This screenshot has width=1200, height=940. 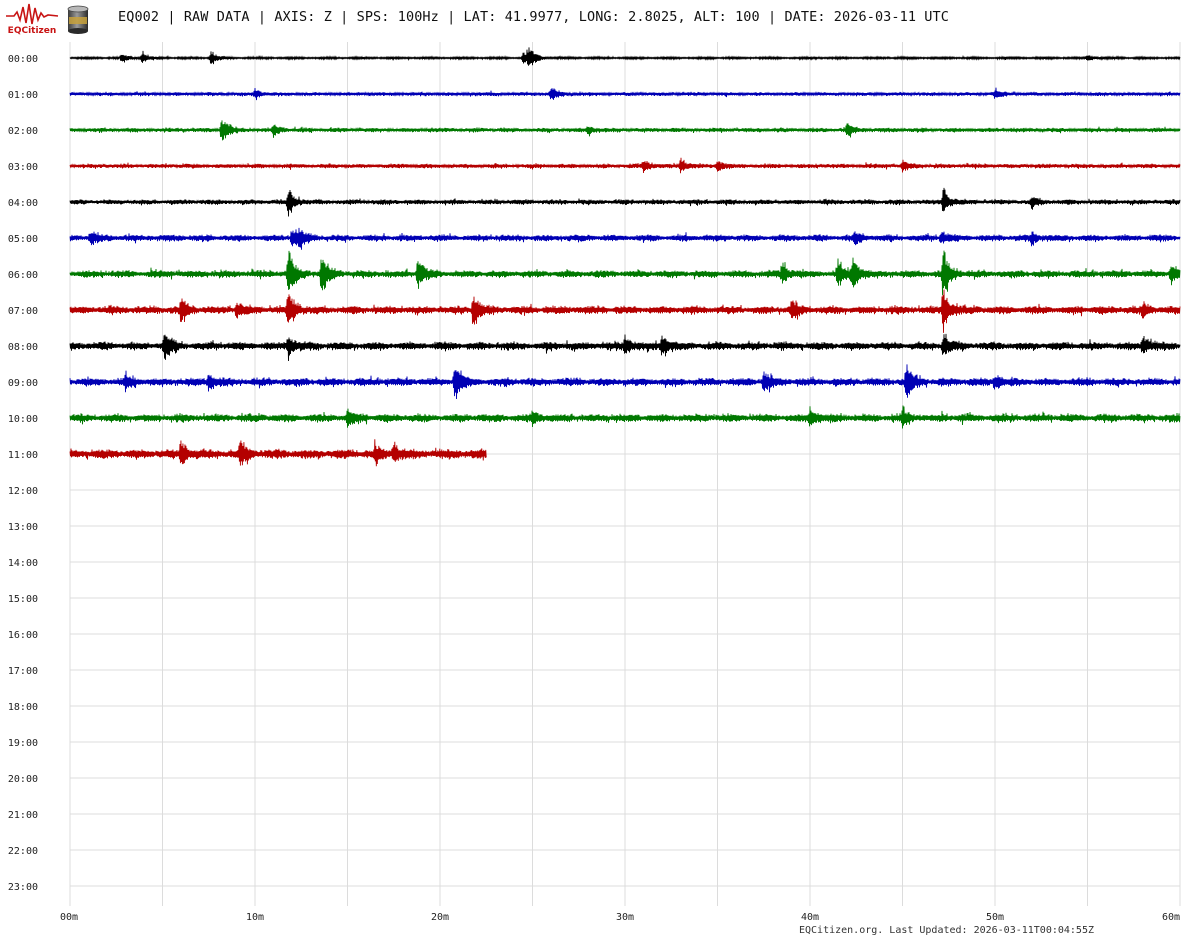 What do you see at coordinates (23, 59) in the screenshot?
I see `hour-label: 00:00` at bounding box center [23, 59].